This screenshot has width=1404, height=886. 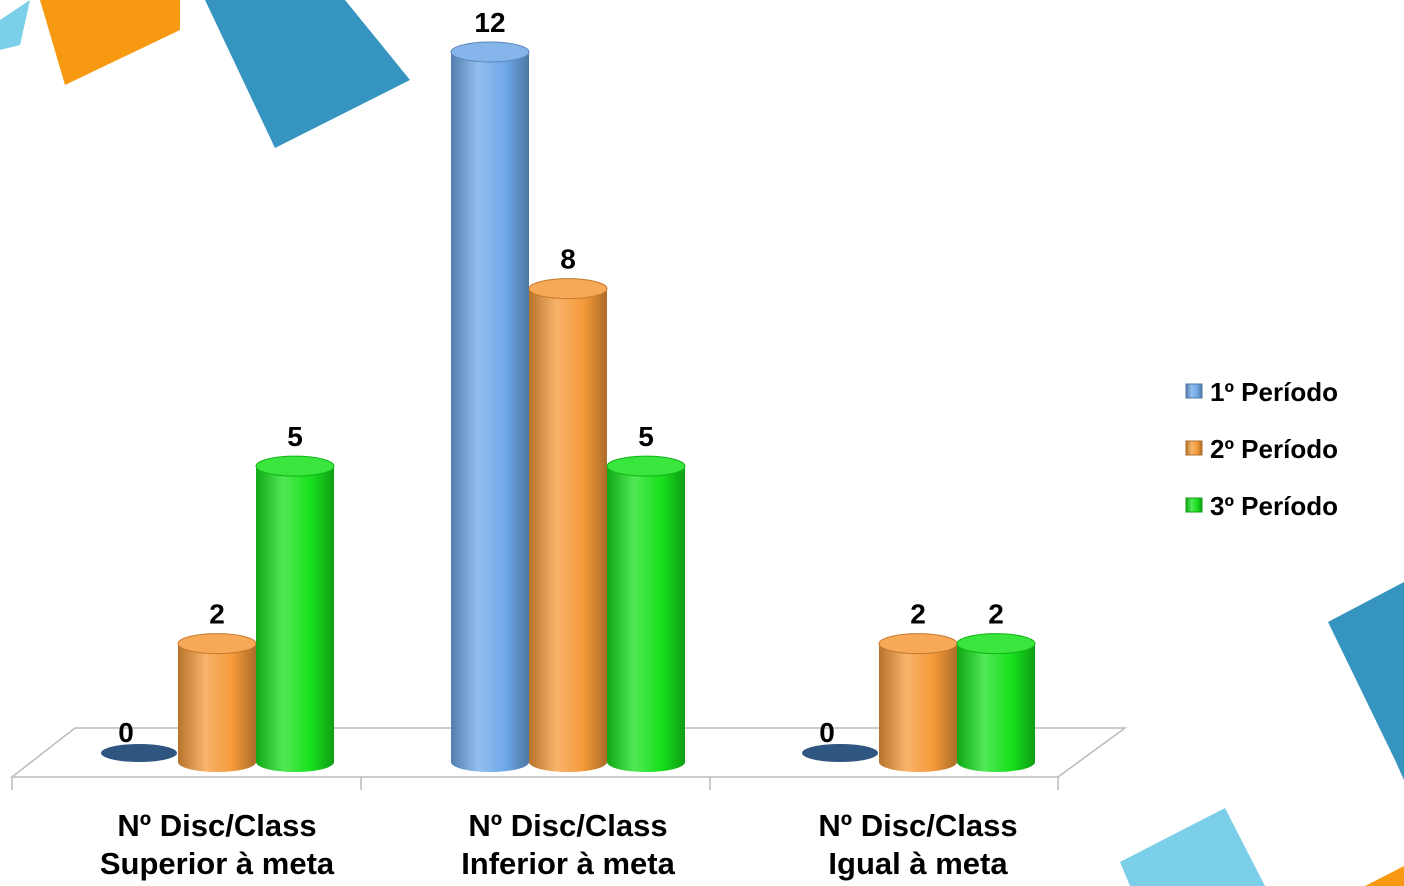 I want to click on data-label: 8, so click(x=568, y=259).